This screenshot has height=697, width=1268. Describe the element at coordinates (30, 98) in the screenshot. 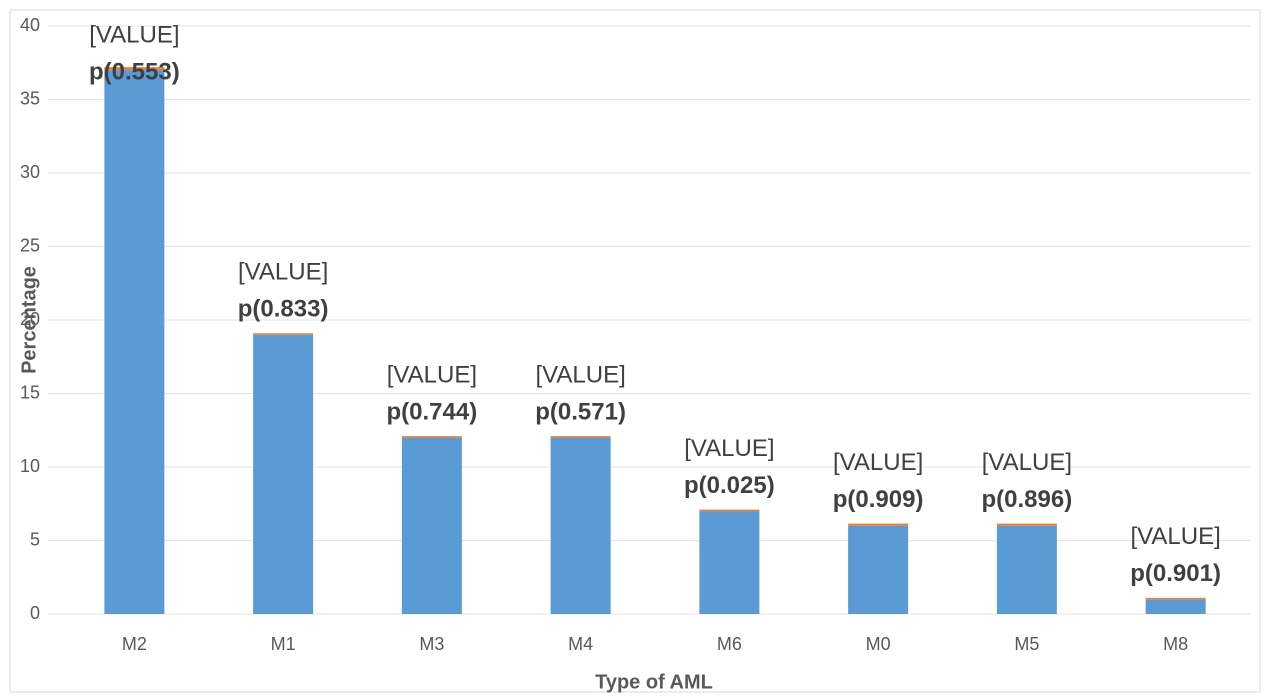

I see `y-tick-label: 35` at that location.